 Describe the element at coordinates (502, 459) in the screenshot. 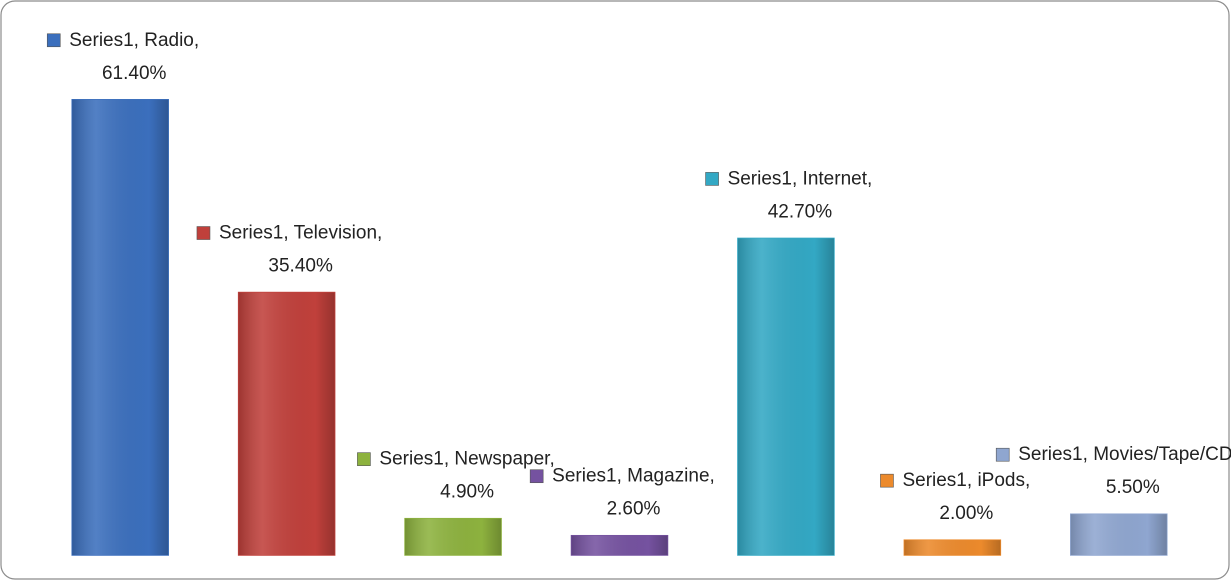

I see `category-name: Newspaper` at that location.